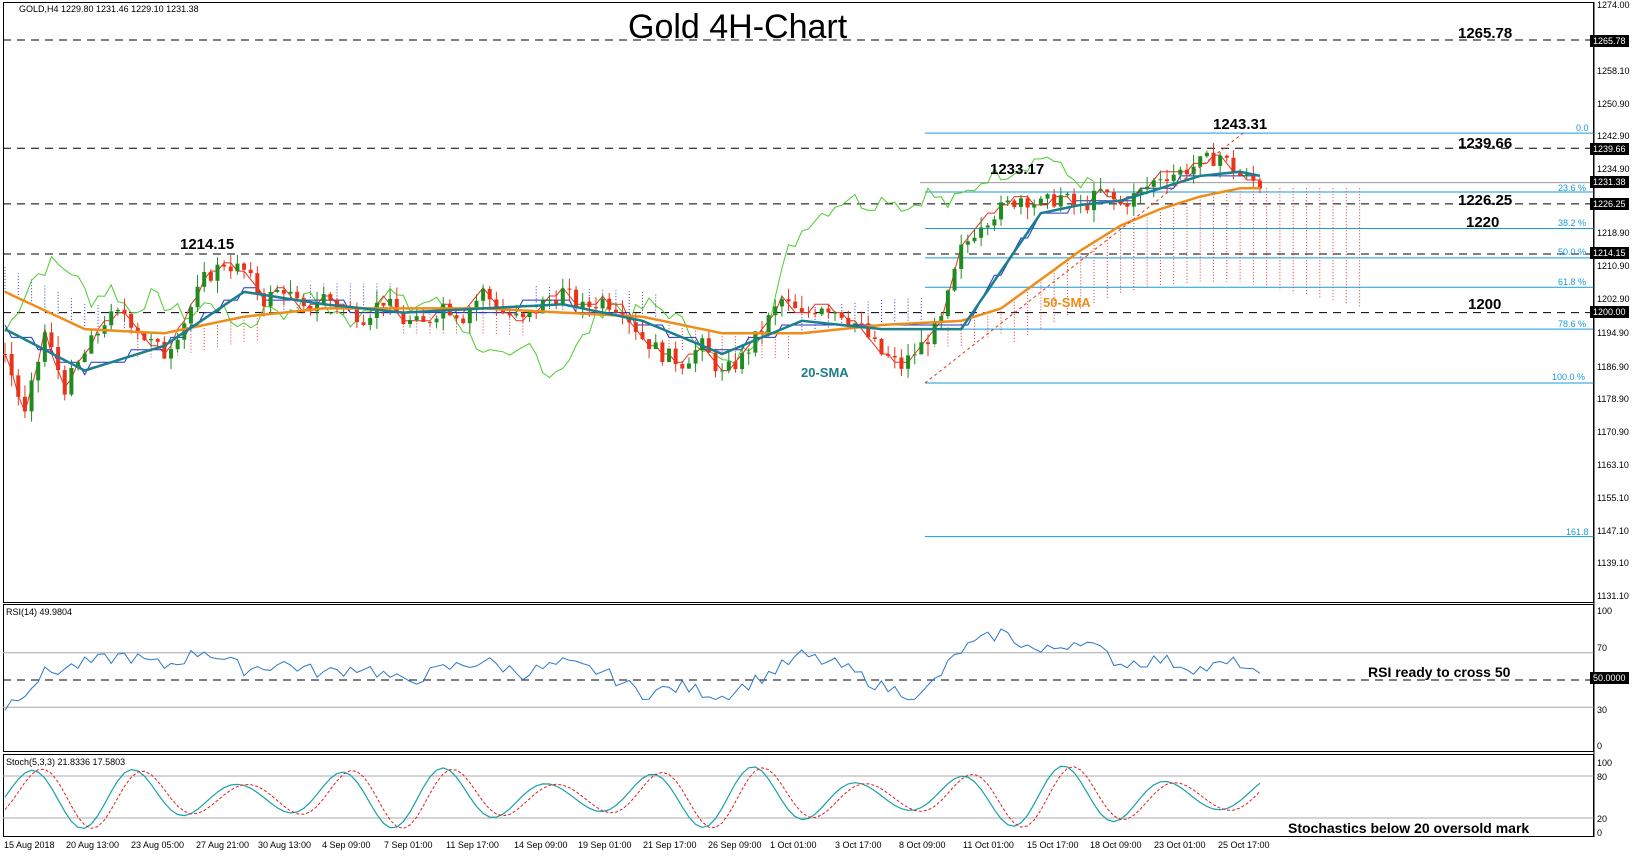  What do you see at coordinates (207, 244) in the screenshot?
I see `level-label-1214: 1214.15` at bounding box center [207, 244].